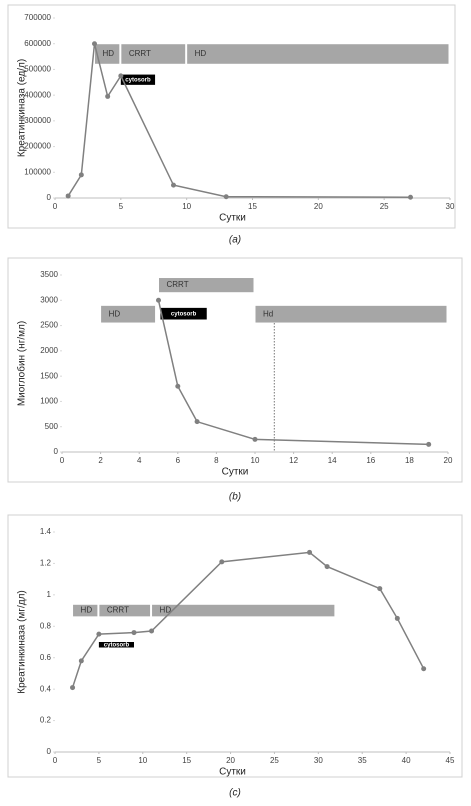 This screenshot has height=806, width=471. Describe the element at coordinates (409, 460) in the screenshot. I see `x-tick-label: 18` at that location.